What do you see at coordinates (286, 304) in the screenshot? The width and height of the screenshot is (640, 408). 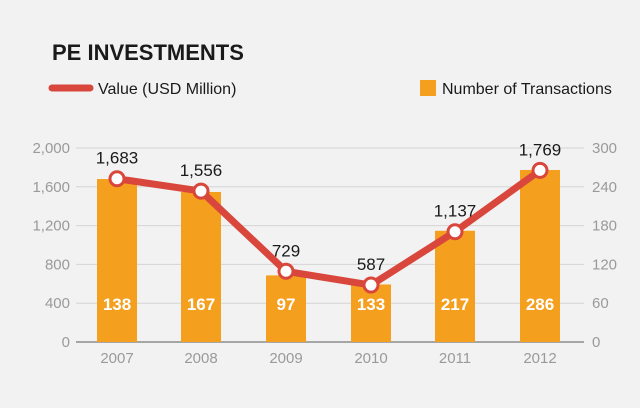 I see `bar-value-label: 97` at bounding box center [286, 304].